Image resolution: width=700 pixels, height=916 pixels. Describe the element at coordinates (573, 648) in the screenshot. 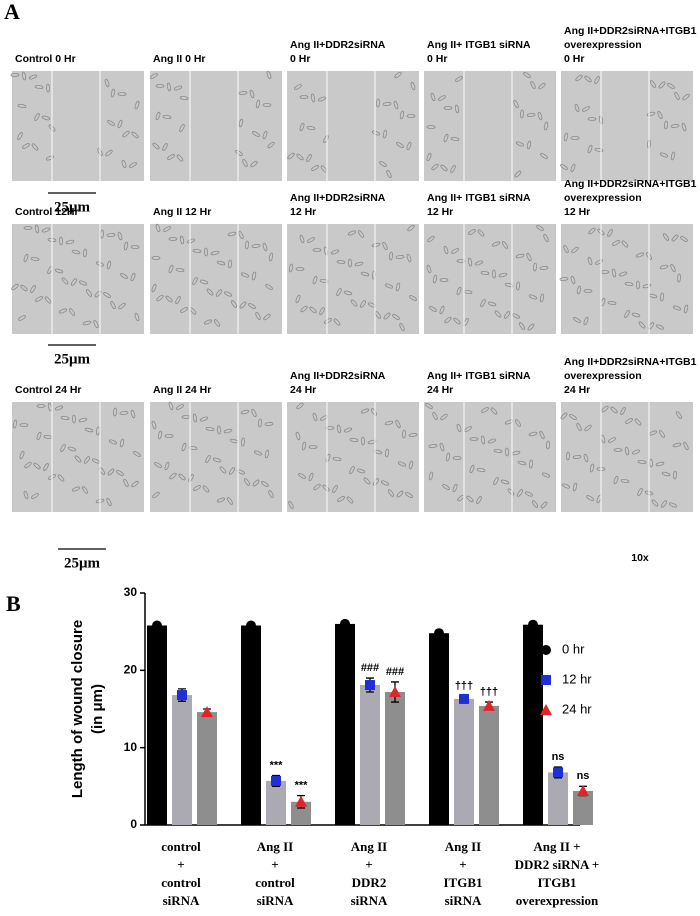

I see `legend-label: 0 hr` at that location.